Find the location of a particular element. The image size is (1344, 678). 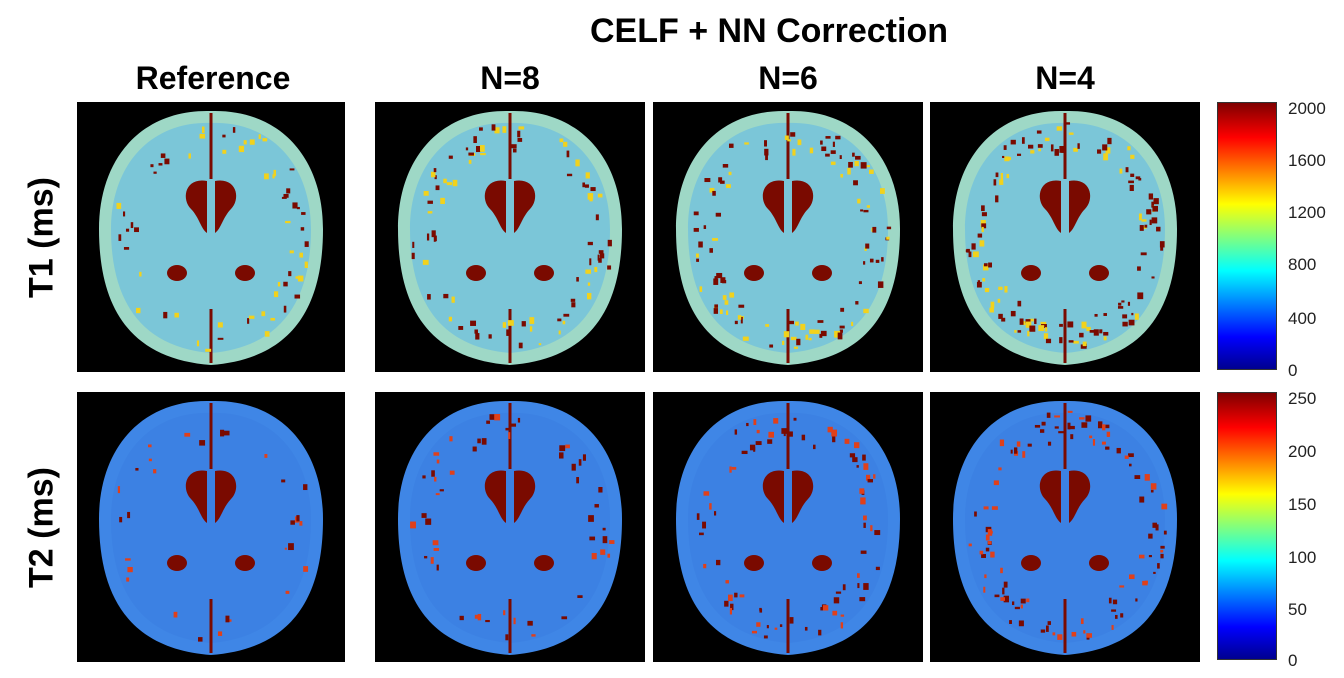

t1-colorbar is located at coordinates (1247, 236).